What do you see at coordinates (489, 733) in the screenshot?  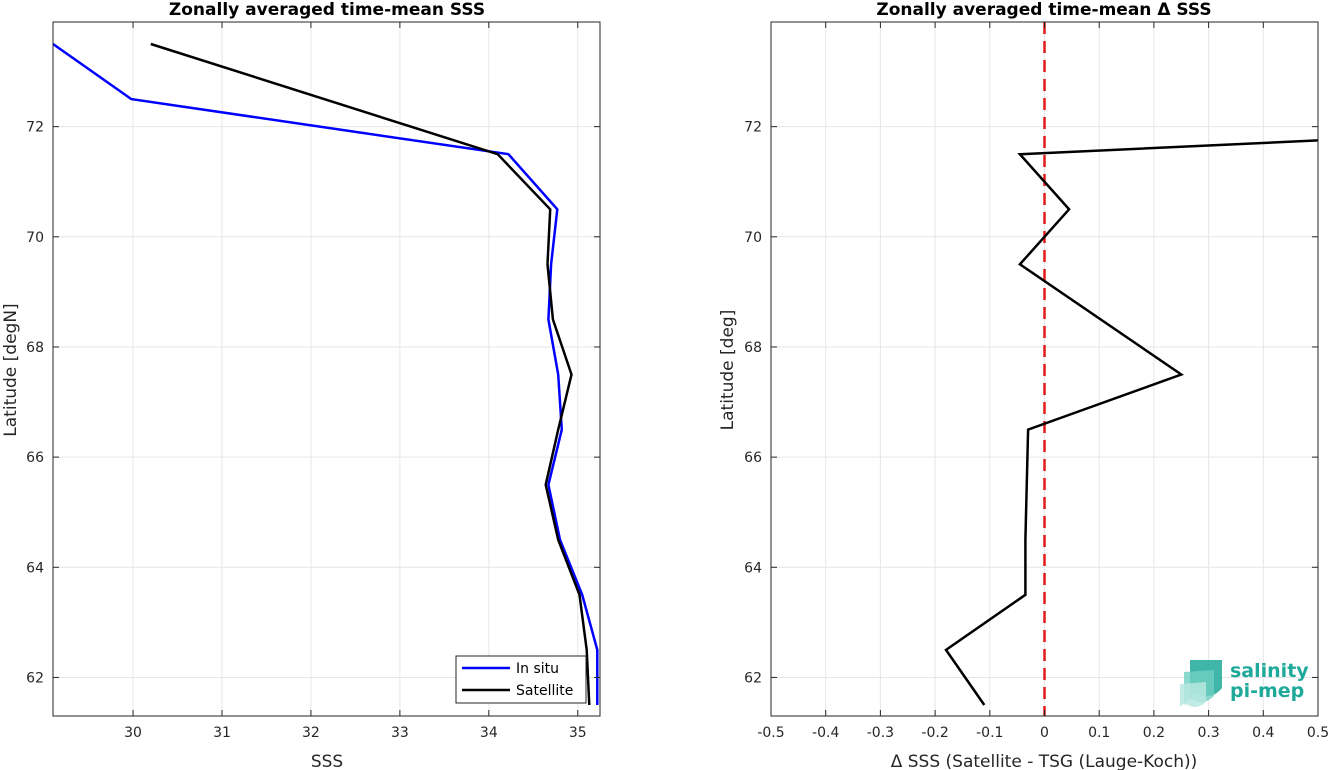 I see `x-tick-label: 34` at bounding box center [489, 733].